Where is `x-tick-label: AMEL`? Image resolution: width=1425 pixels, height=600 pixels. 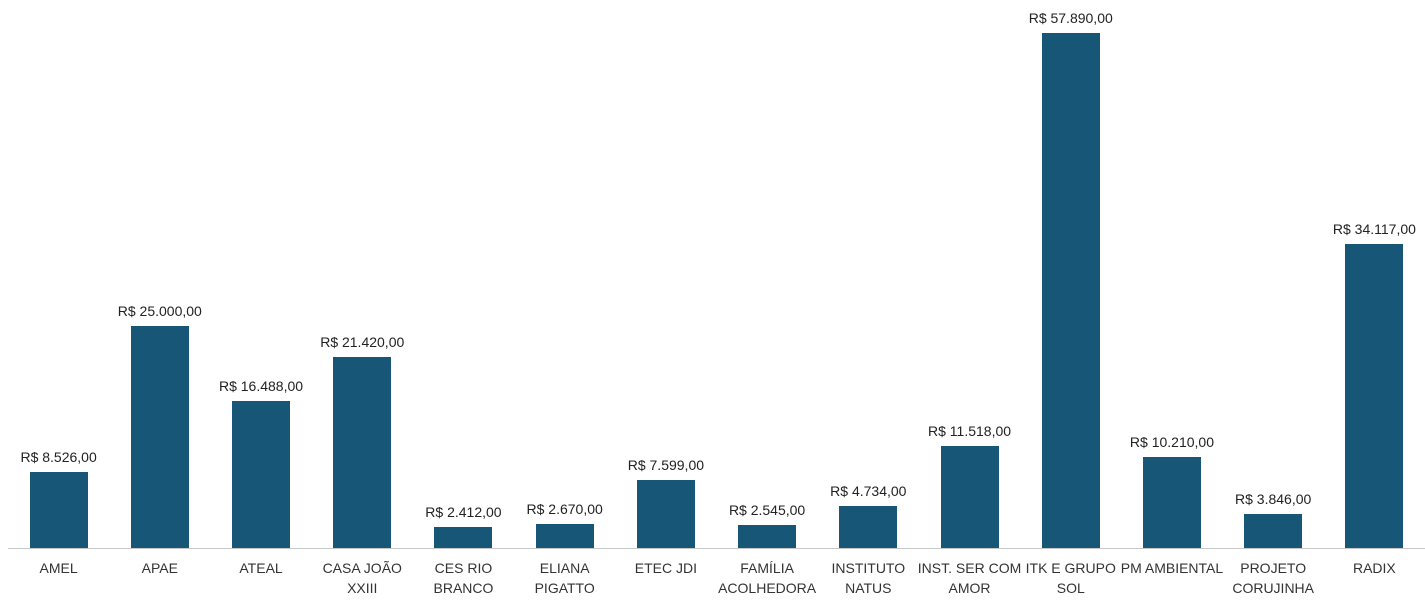 x-tick-label: AMEL is located at coordinates (58, 568).